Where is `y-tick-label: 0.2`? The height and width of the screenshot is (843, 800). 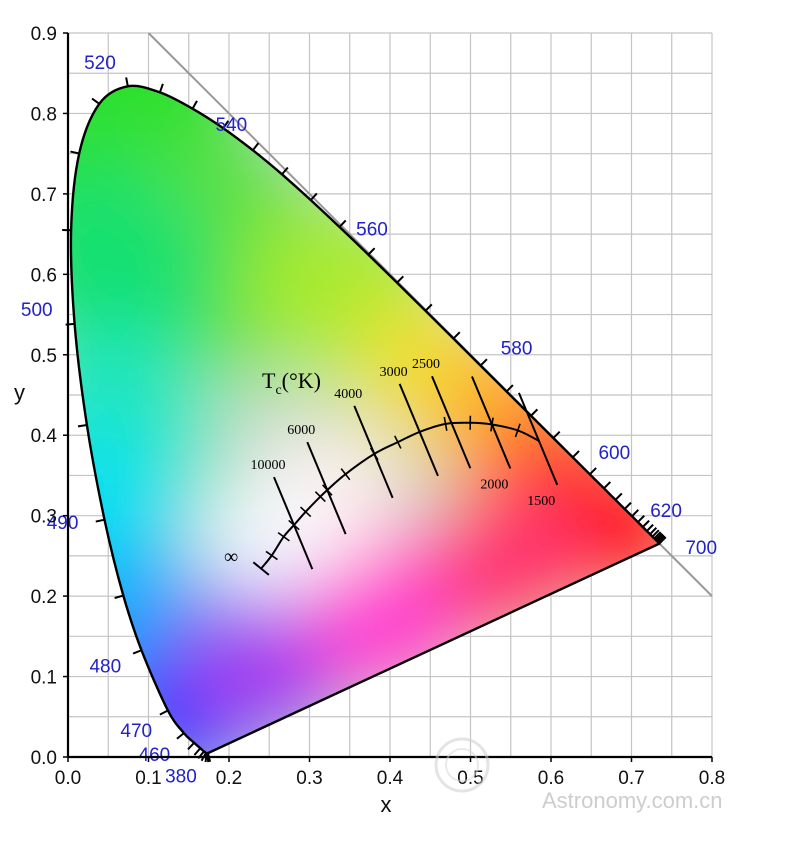
y-tick-label: 0.2 is located at coordinates (44, 597).